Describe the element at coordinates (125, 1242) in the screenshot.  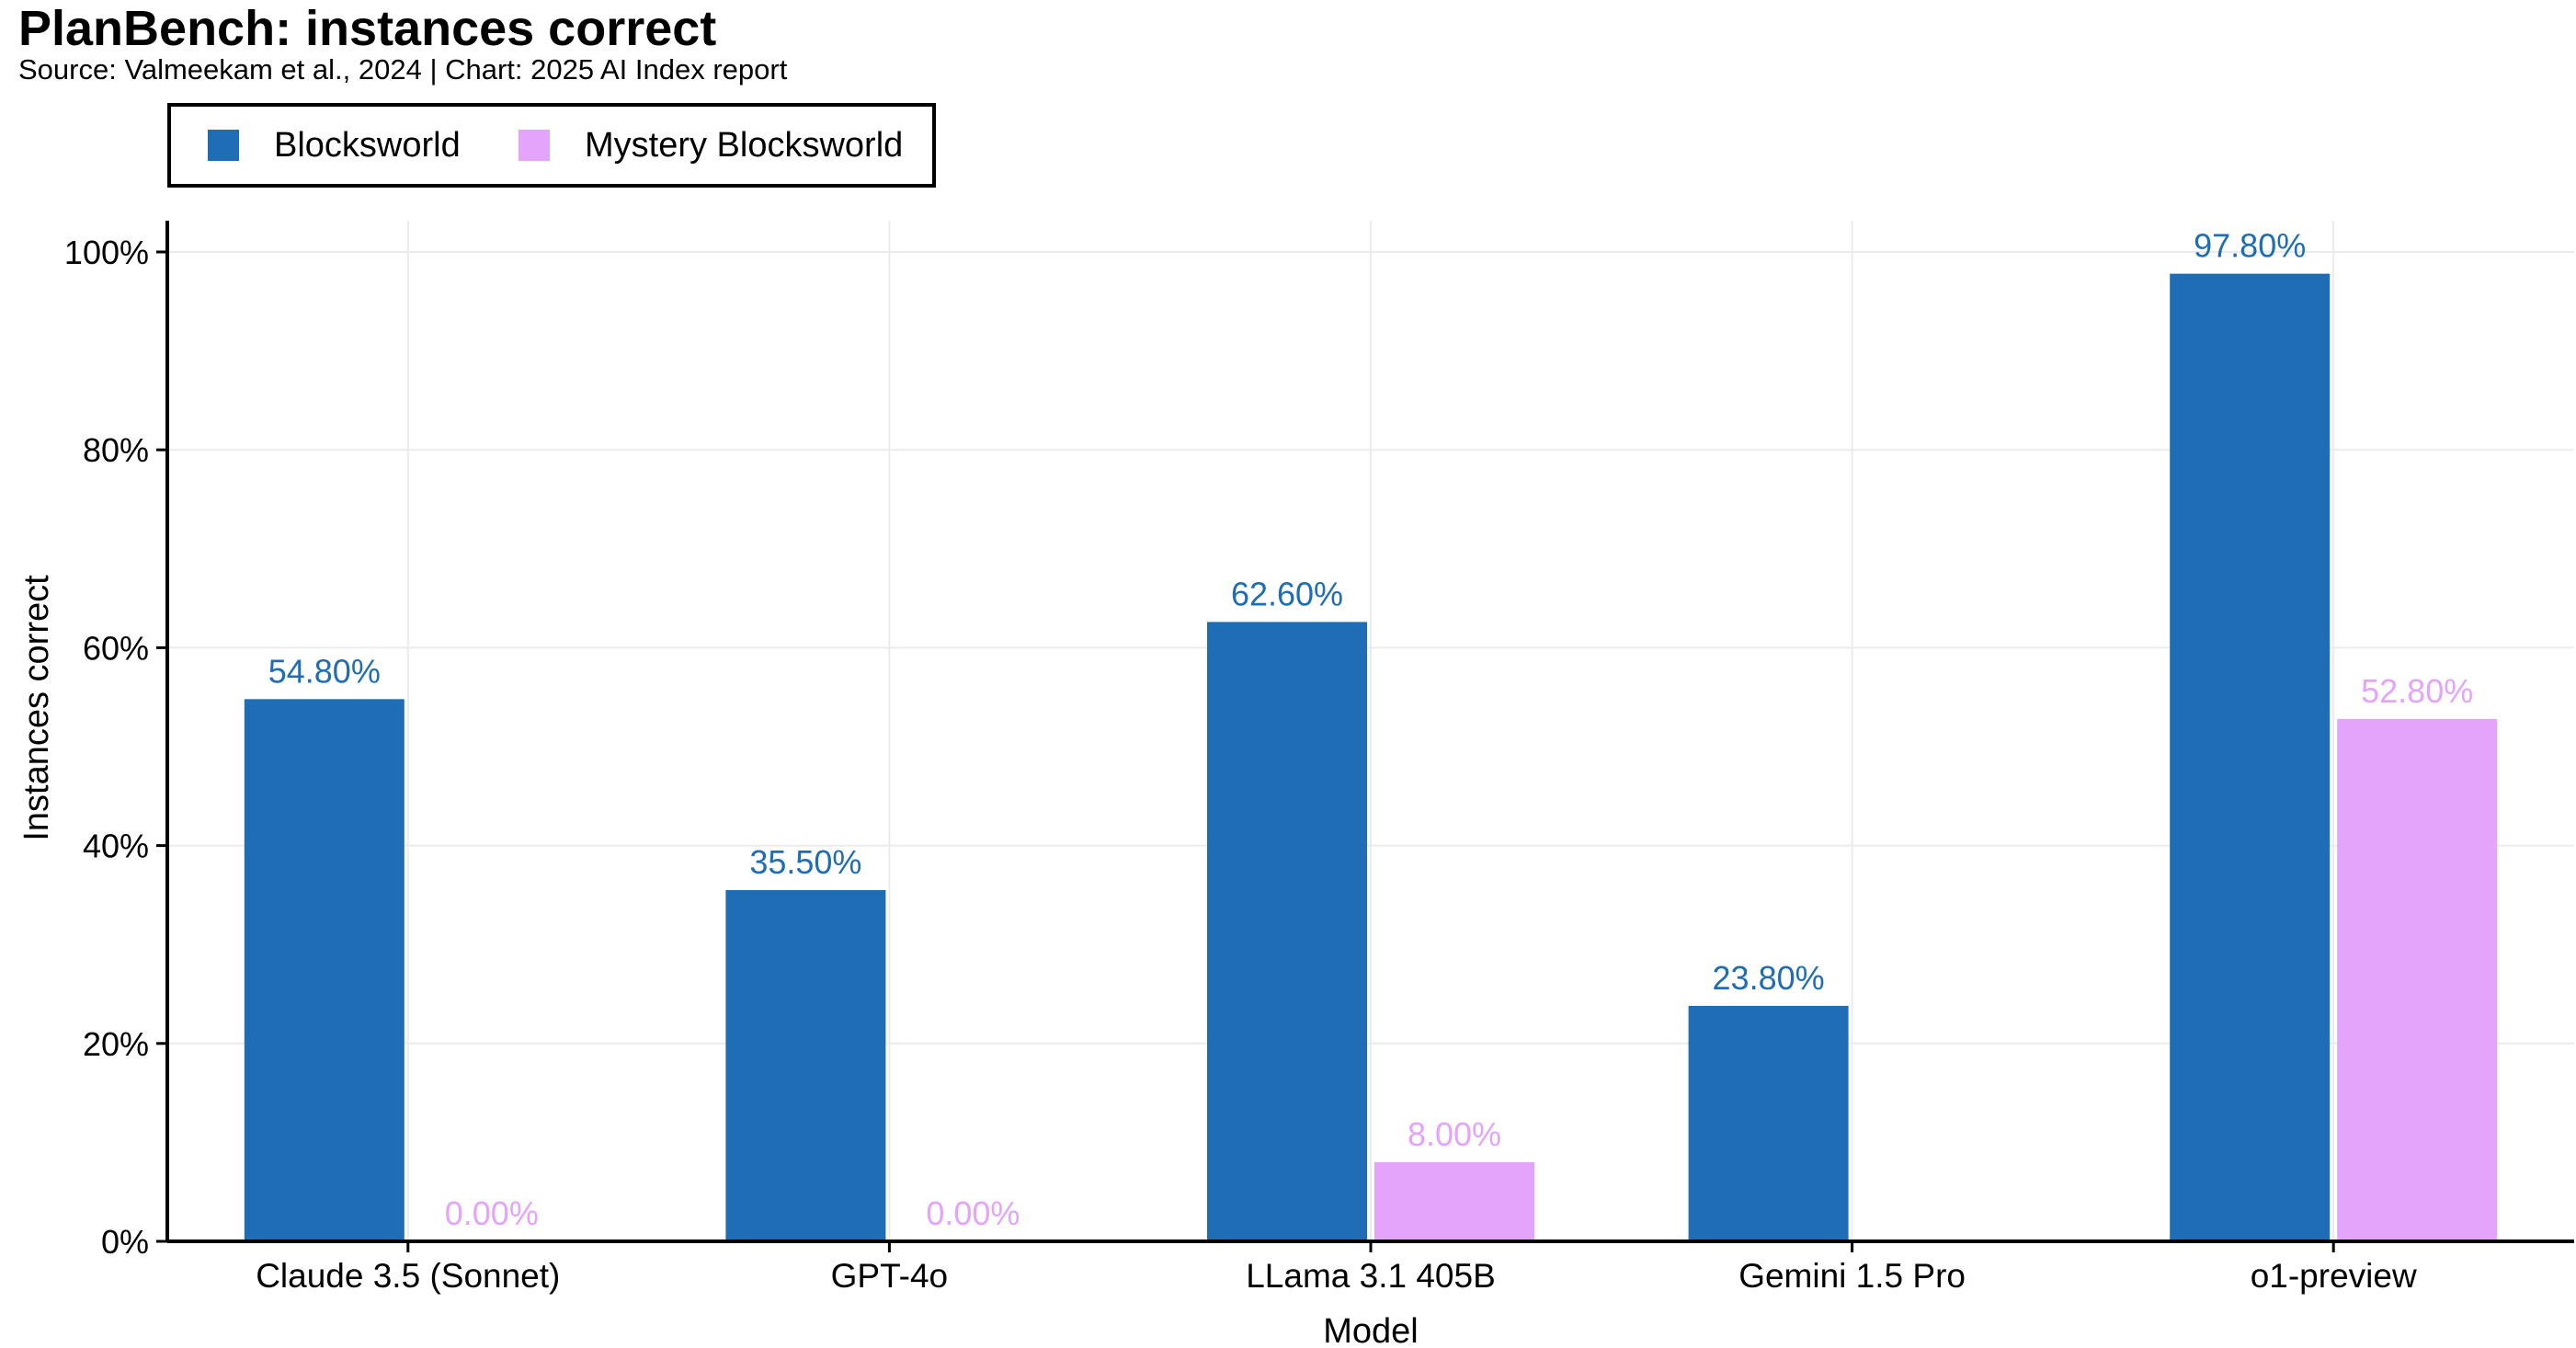
I see `y-tick-label-0: 0%` at that location.